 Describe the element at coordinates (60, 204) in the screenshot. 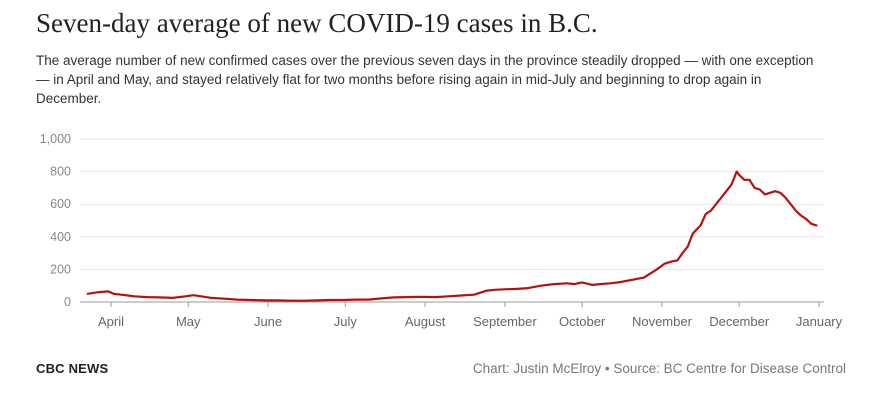

I see `y-tick-label: 600` at that location.